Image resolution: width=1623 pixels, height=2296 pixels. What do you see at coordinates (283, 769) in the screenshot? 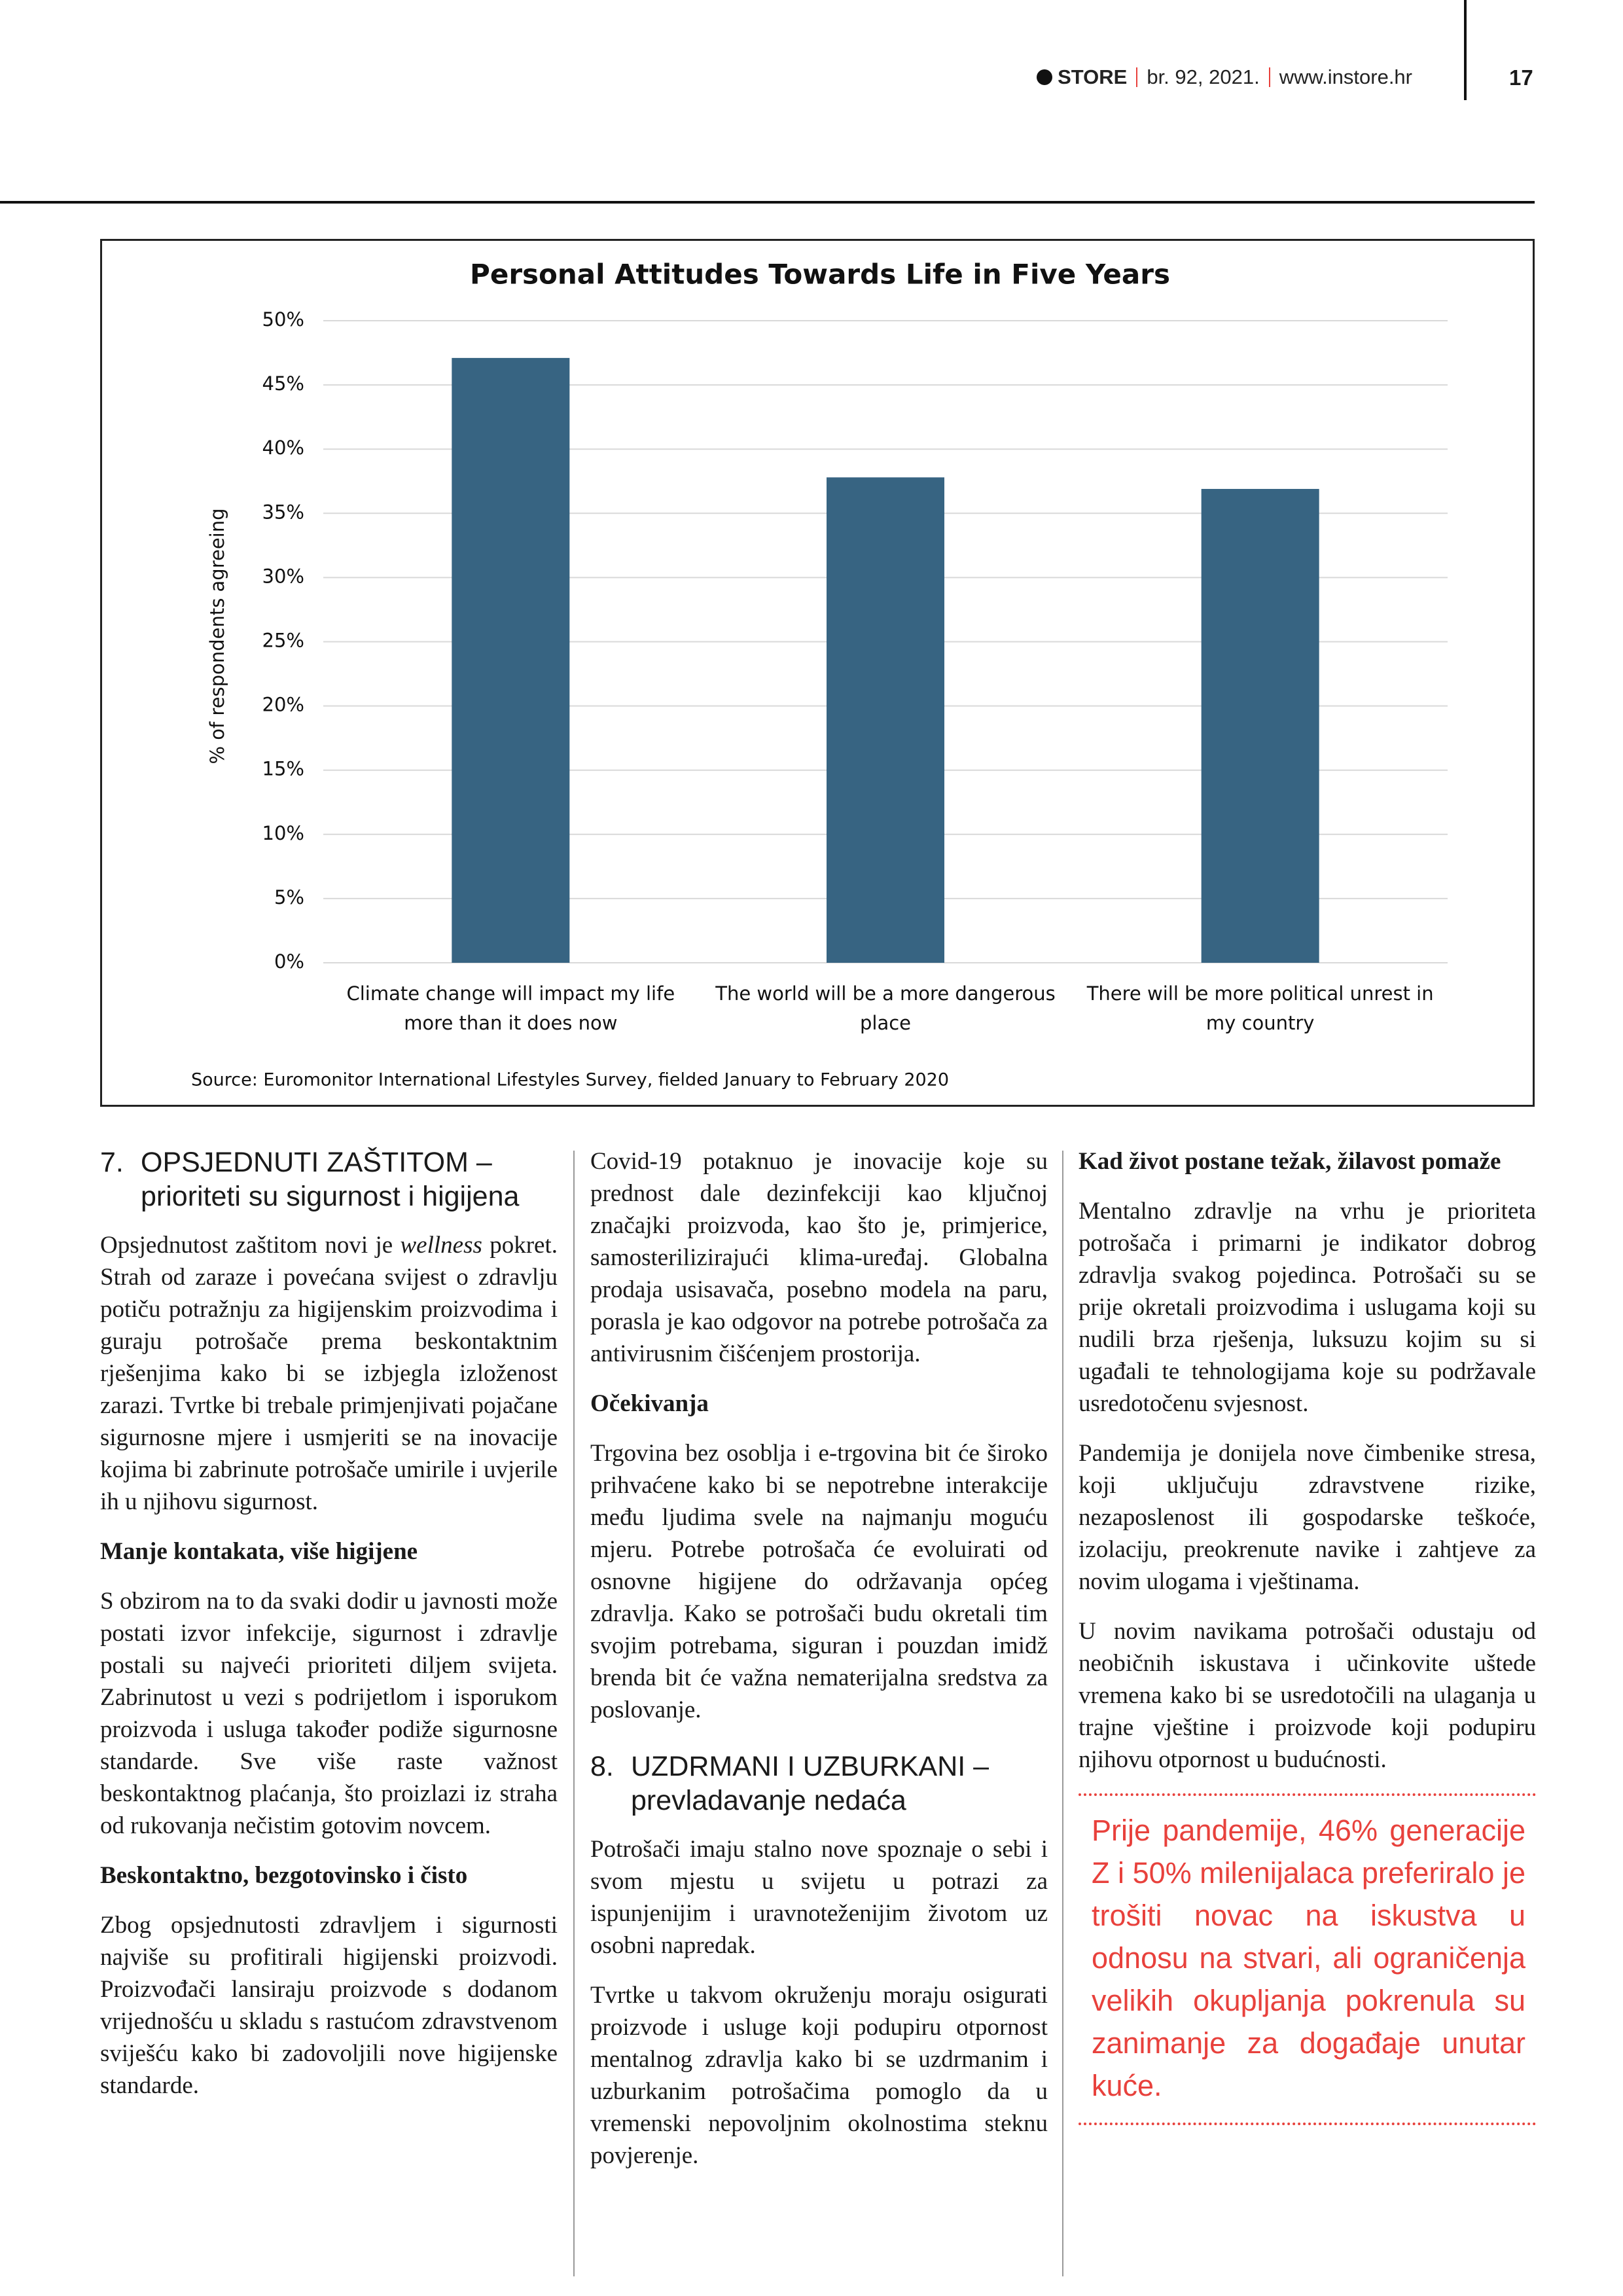
I see `y-tick-label: 15%` at bounding box center [283, 769].